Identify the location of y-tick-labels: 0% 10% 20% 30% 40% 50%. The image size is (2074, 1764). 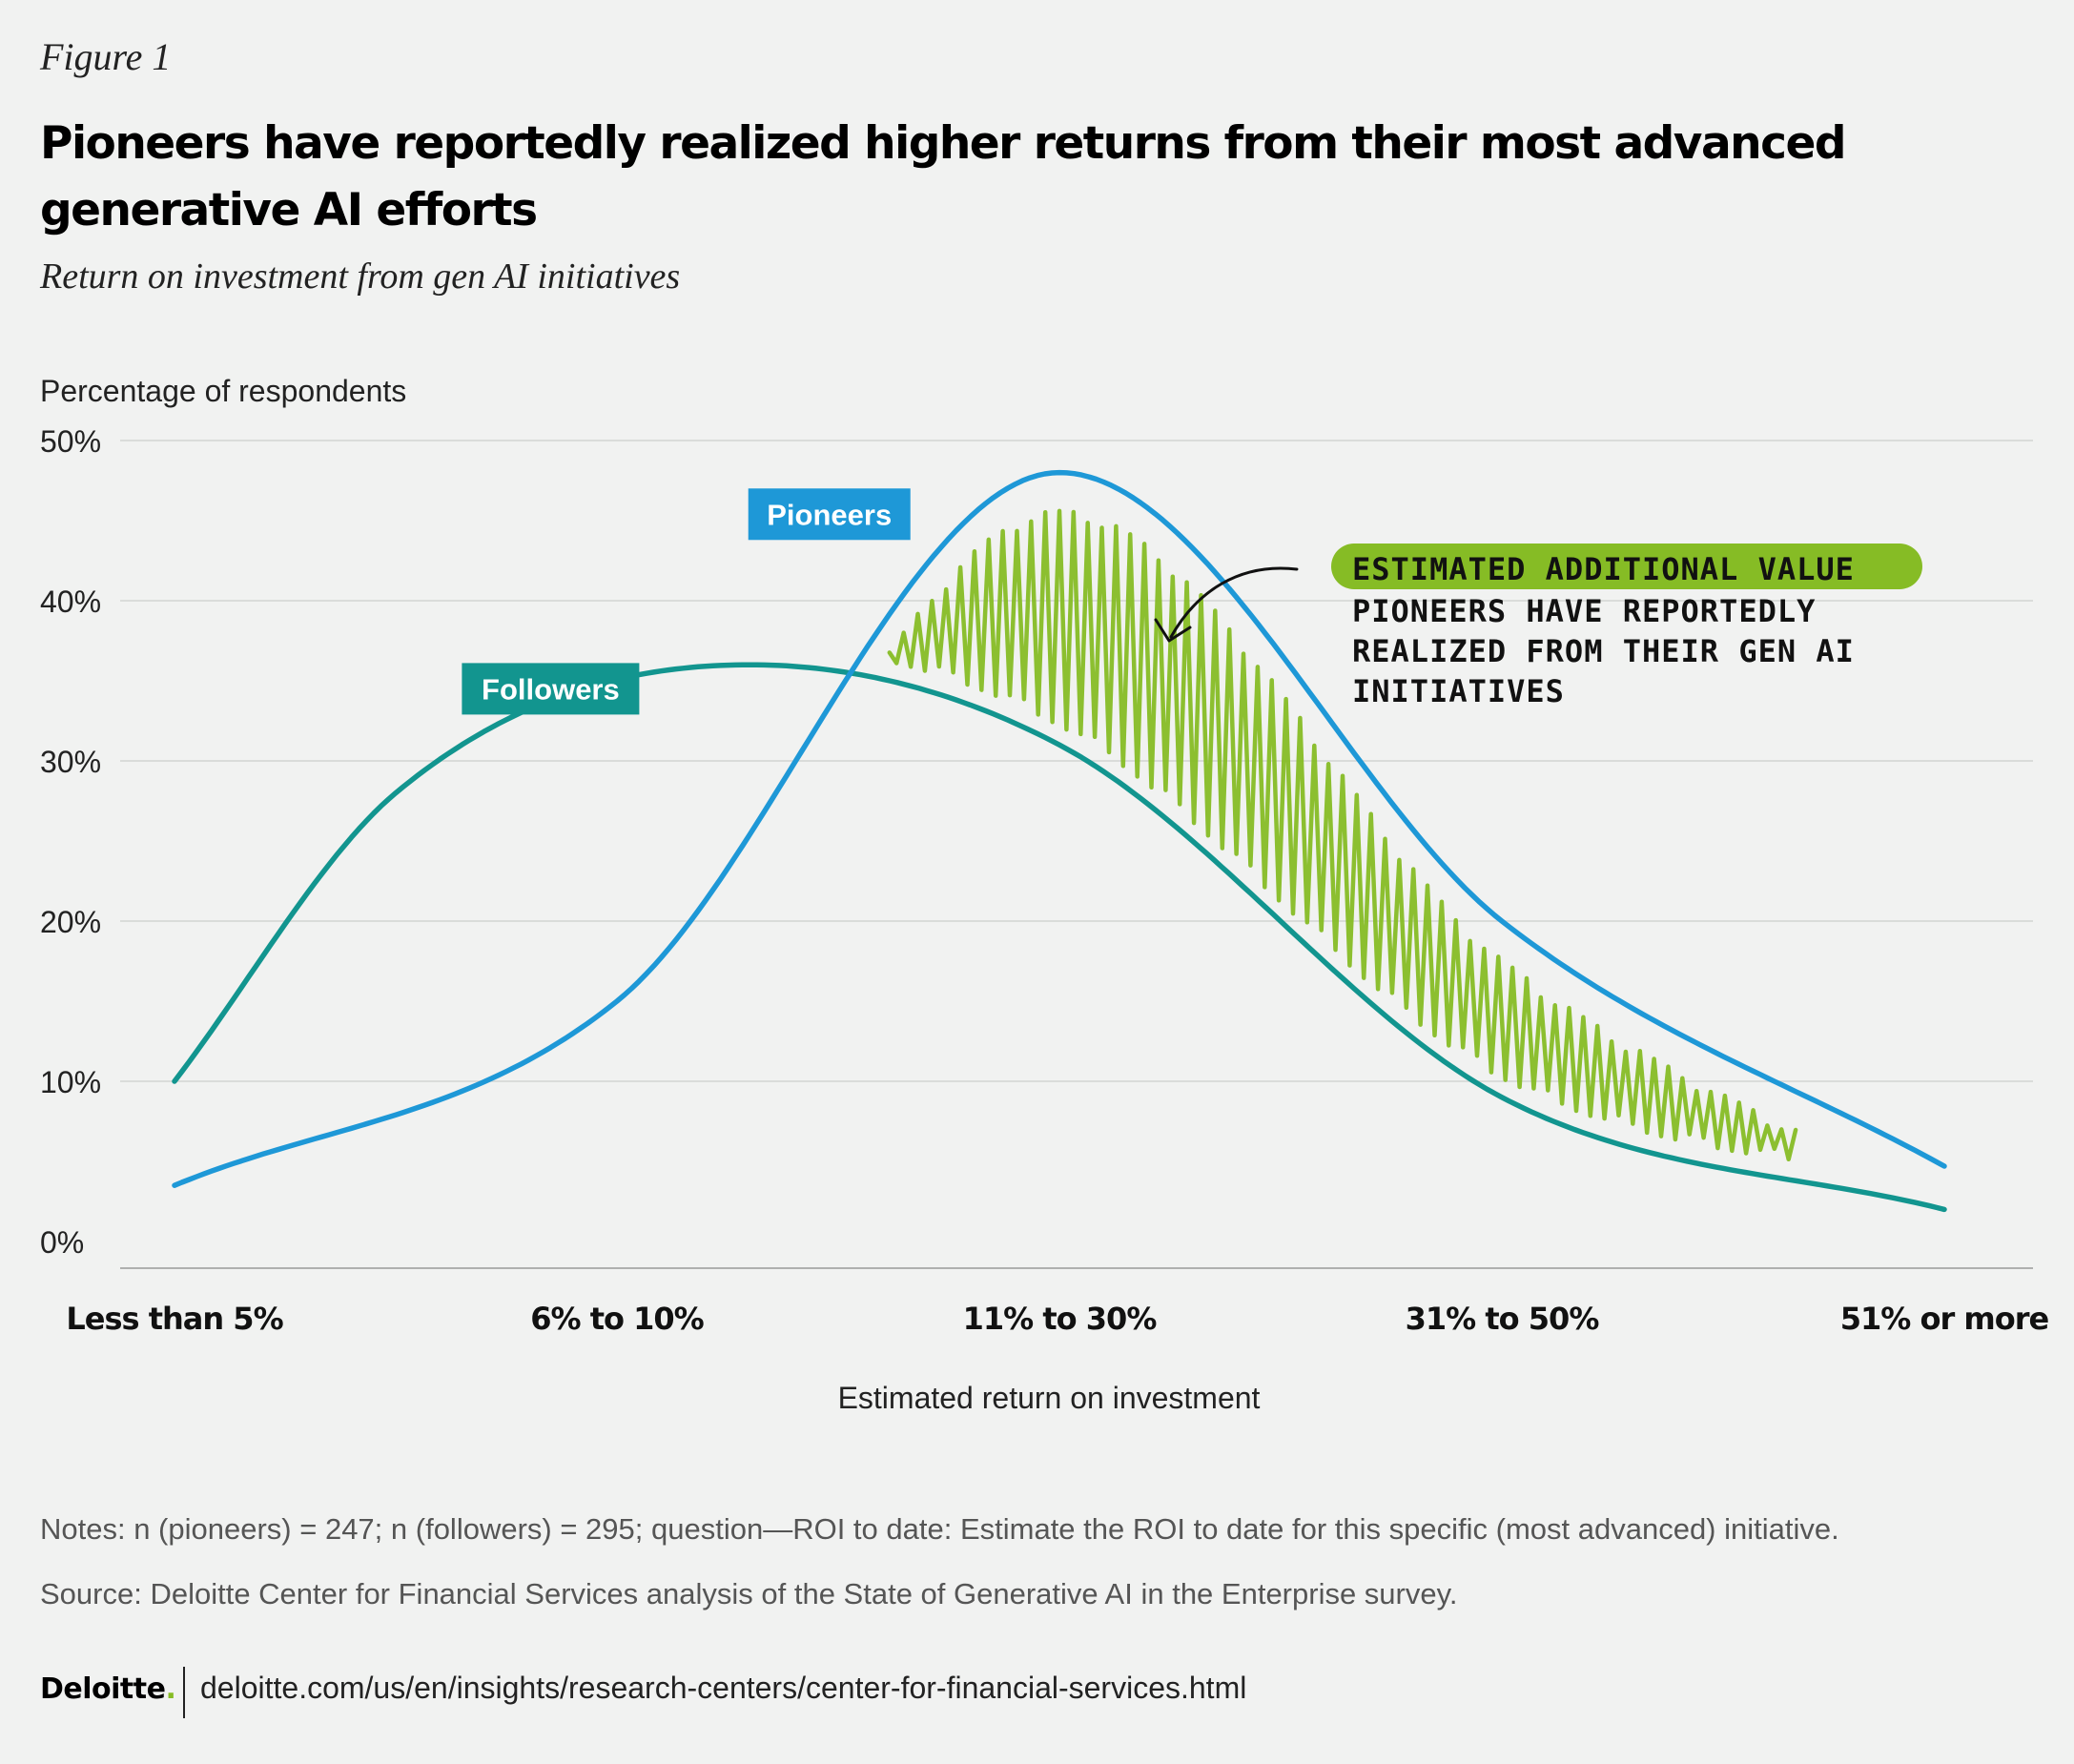
(70, 842).